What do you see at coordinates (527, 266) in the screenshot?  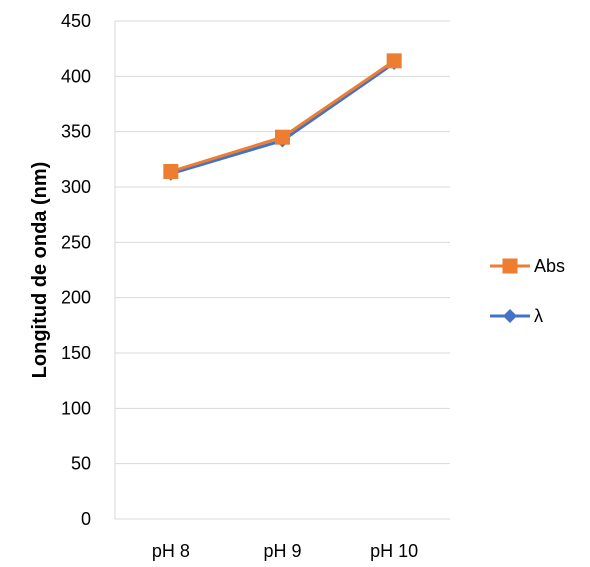 I see `legend-item: Abs` at bounding box center [527, 266].